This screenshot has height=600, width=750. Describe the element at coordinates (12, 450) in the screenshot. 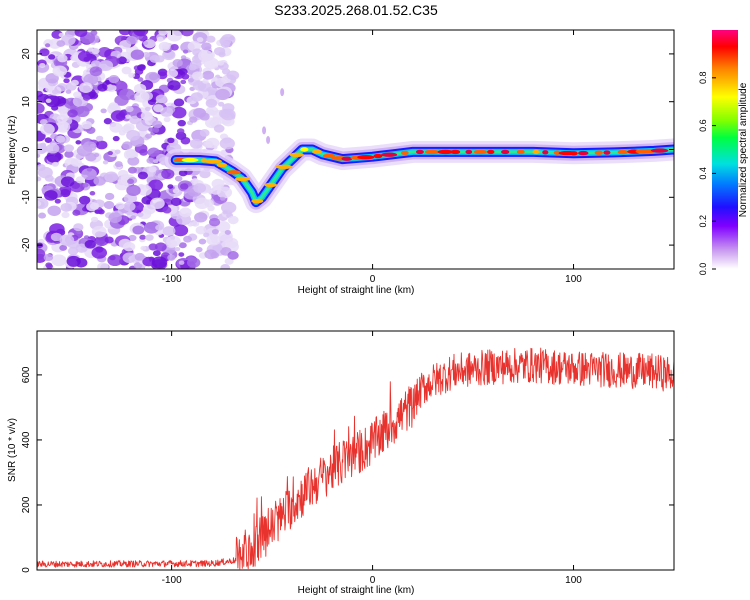

I see `bottom-y-axis-label: SNR (10 * v/v)` at that location.